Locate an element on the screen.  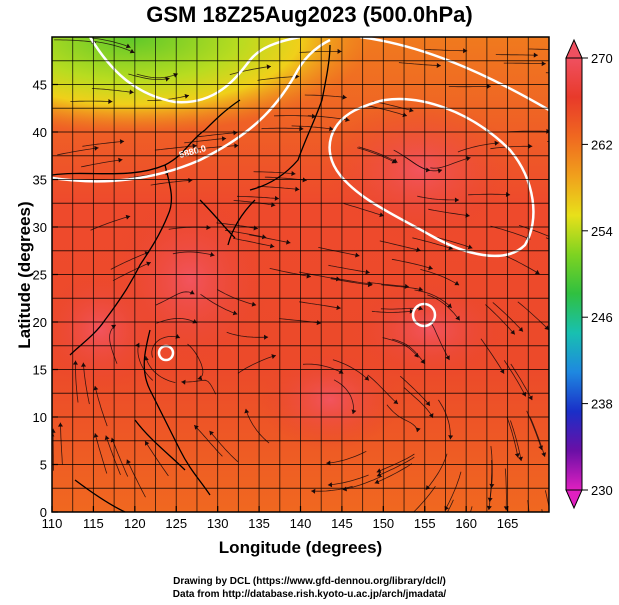
colorbar-tick-label: 262 is located at coordinates (602, 144).